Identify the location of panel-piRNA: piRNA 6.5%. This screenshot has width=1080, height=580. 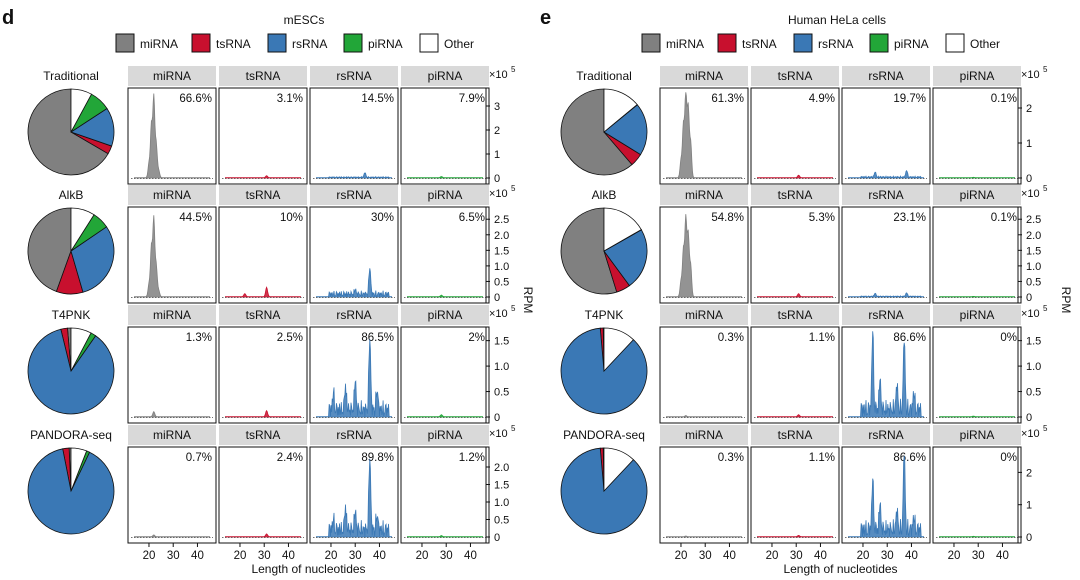
(445, 244).